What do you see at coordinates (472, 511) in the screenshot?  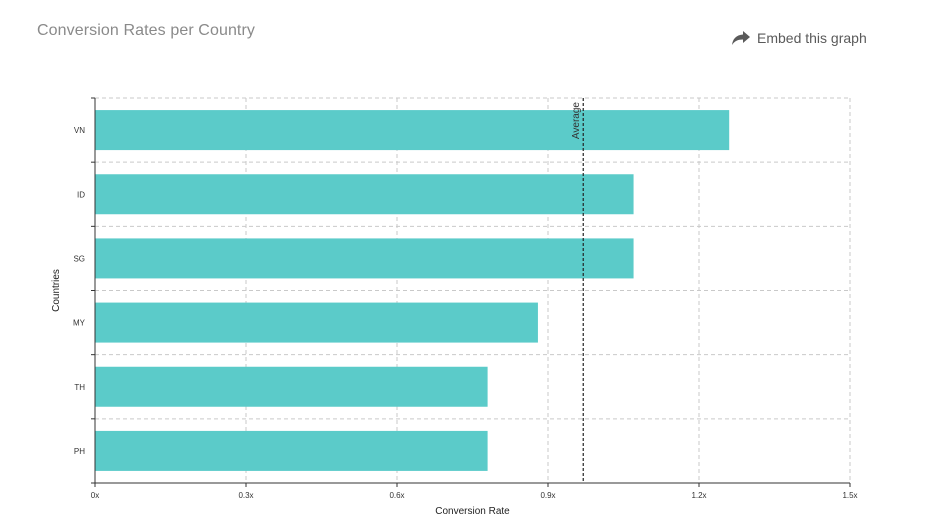 I see `x-axis-title: Conversion Rate` at bounding box center [472, 511].